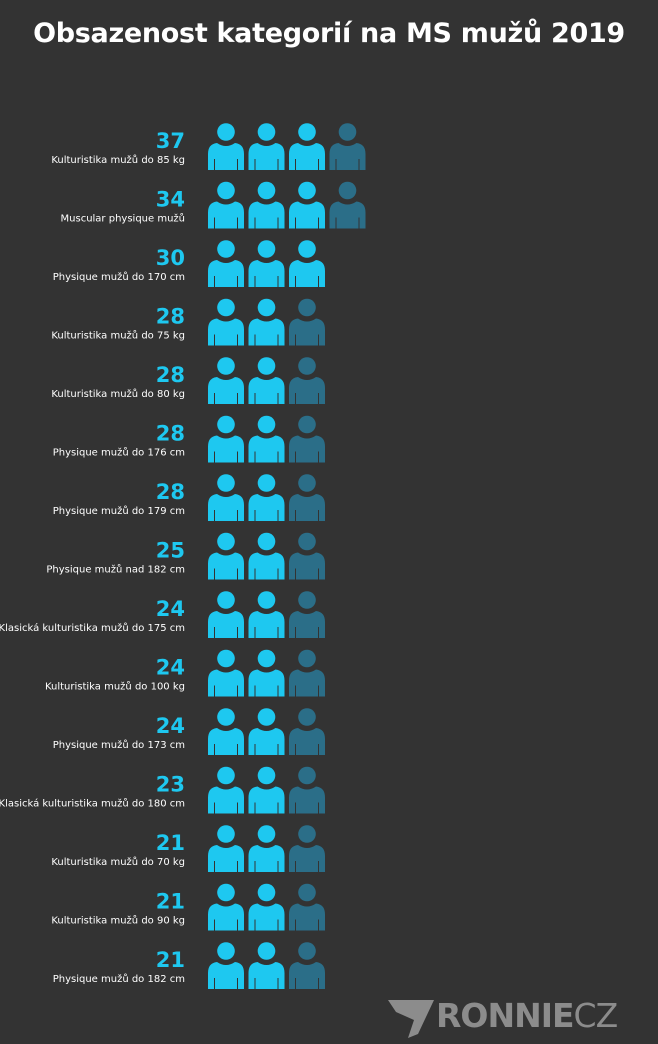 Image resolution: width=658 pixels, height=1044 pixels. What do you see at coordinates (170, 551) in the screenshot?
I see `value-label: 25` at bounding box center [170, 551].